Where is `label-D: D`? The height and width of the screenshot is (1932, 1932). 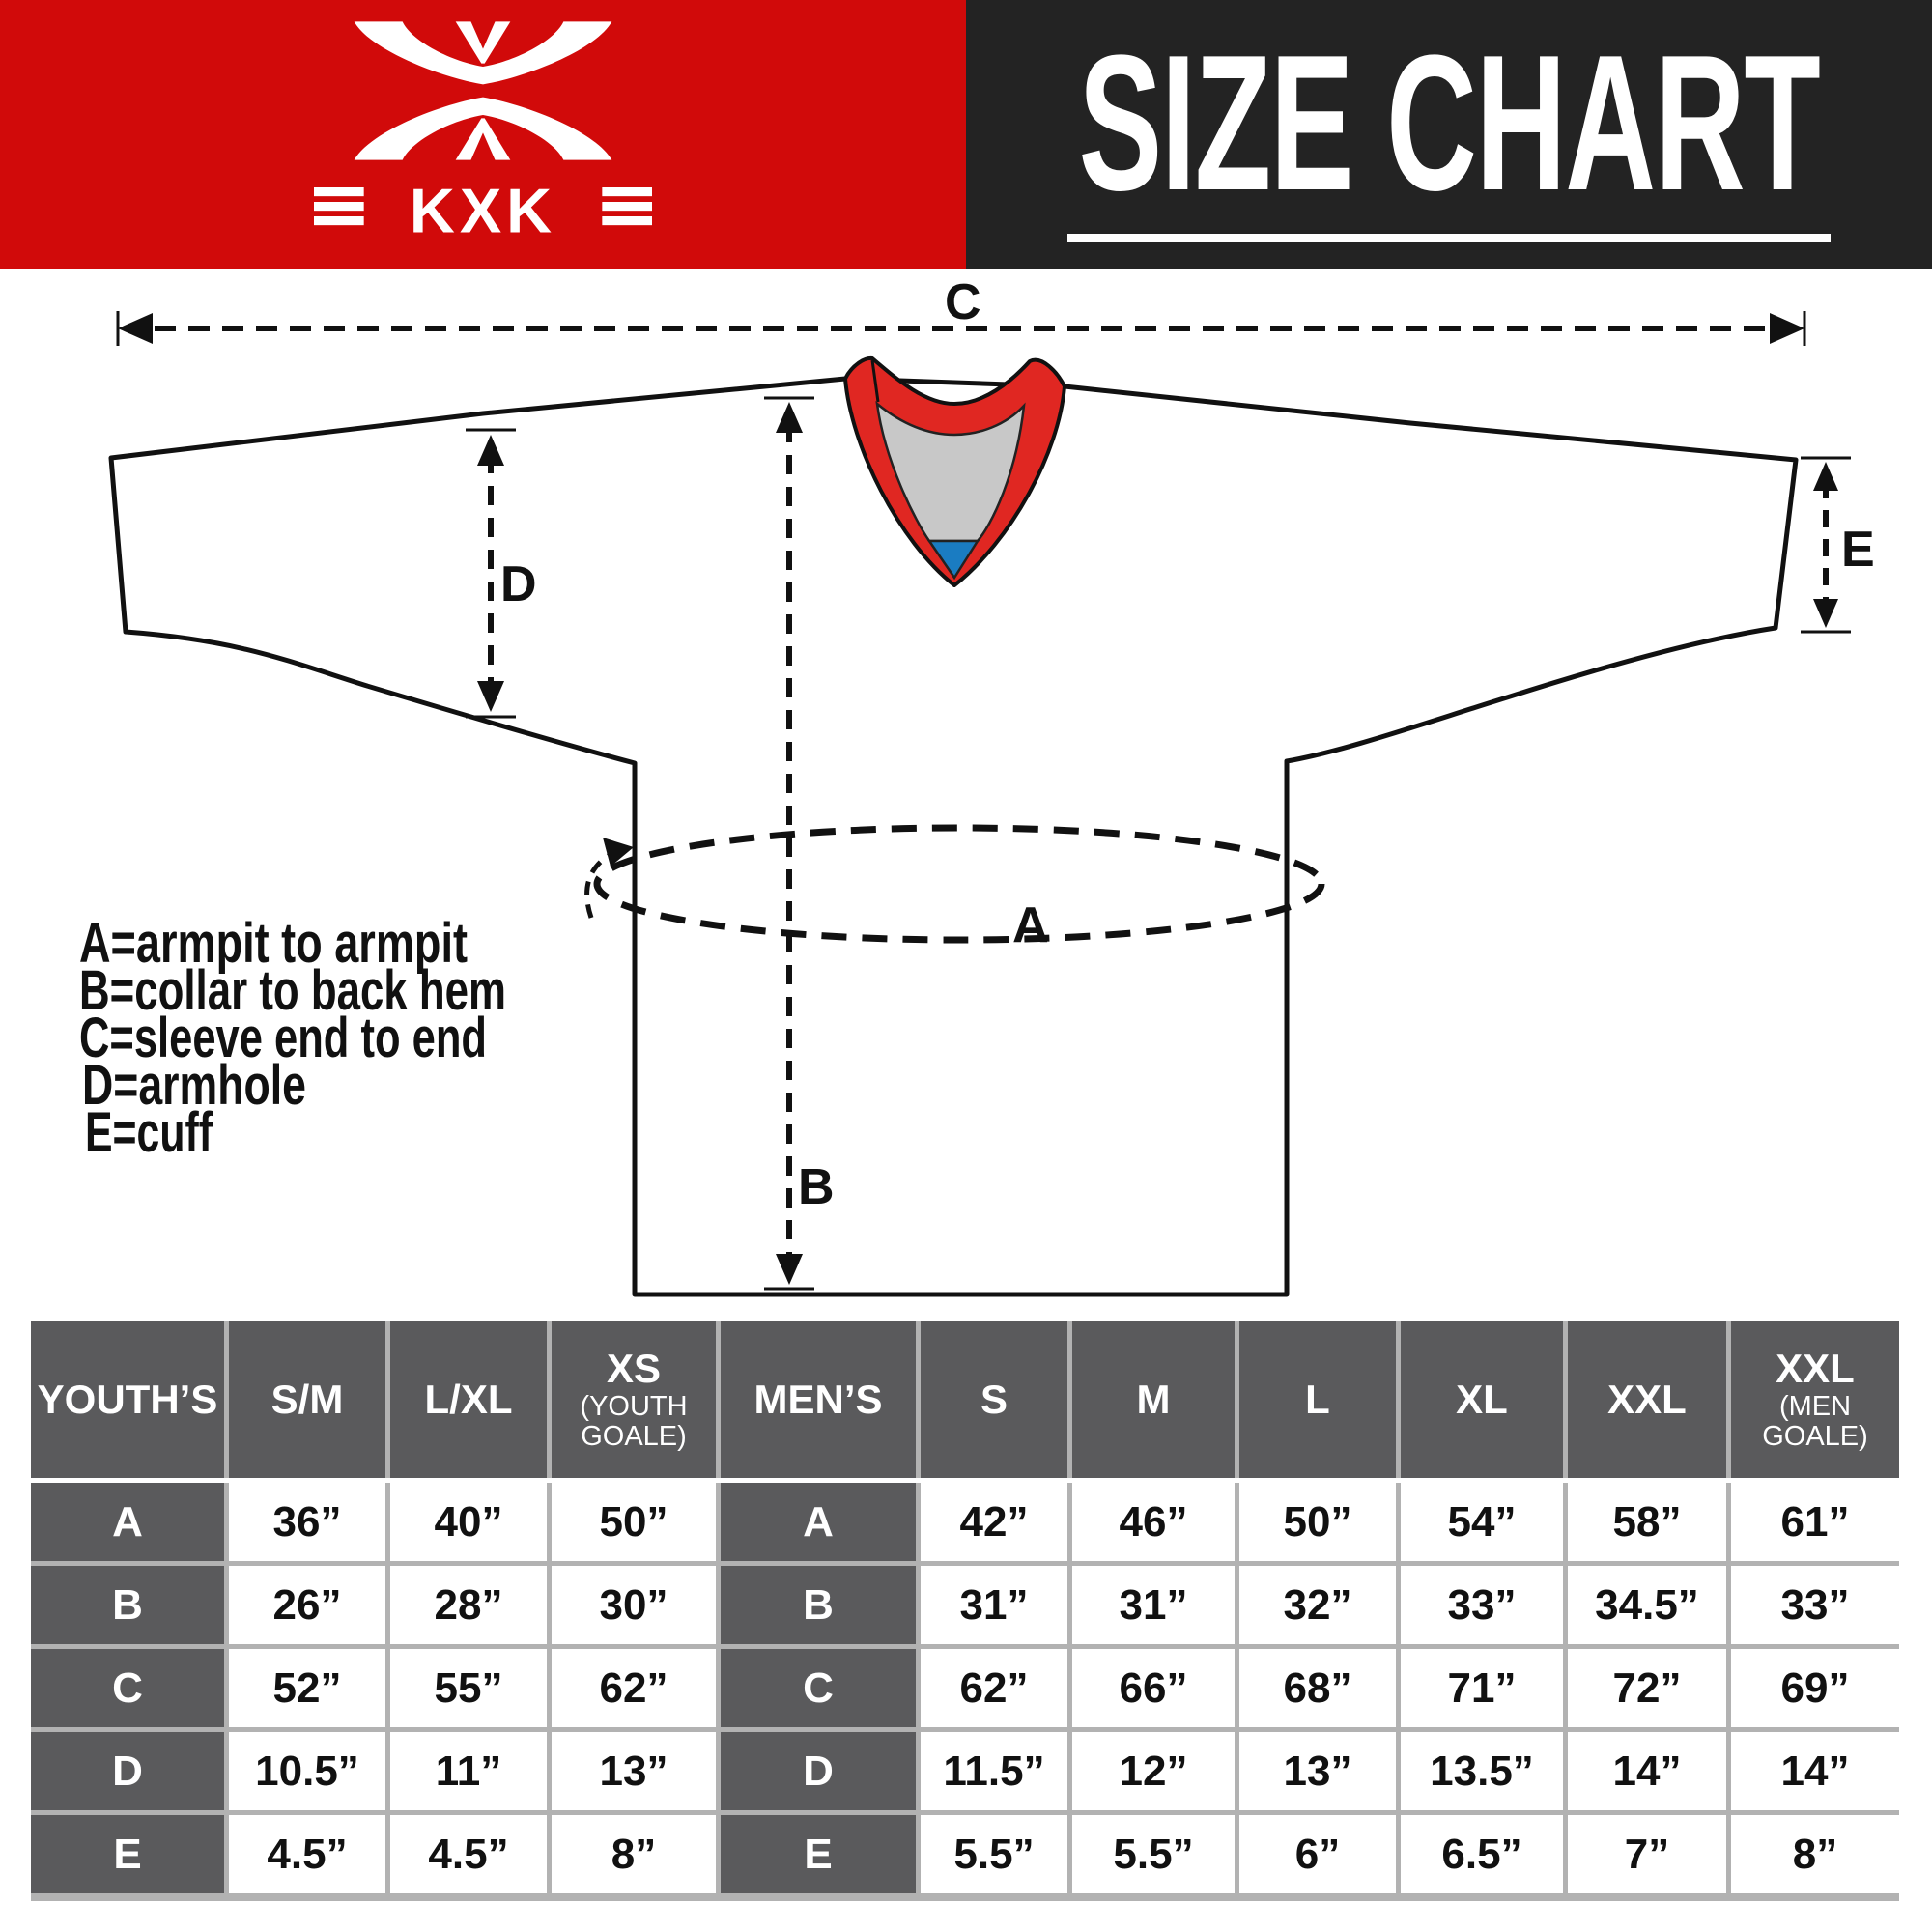
label-D: D is located at coordinates (518, 584).